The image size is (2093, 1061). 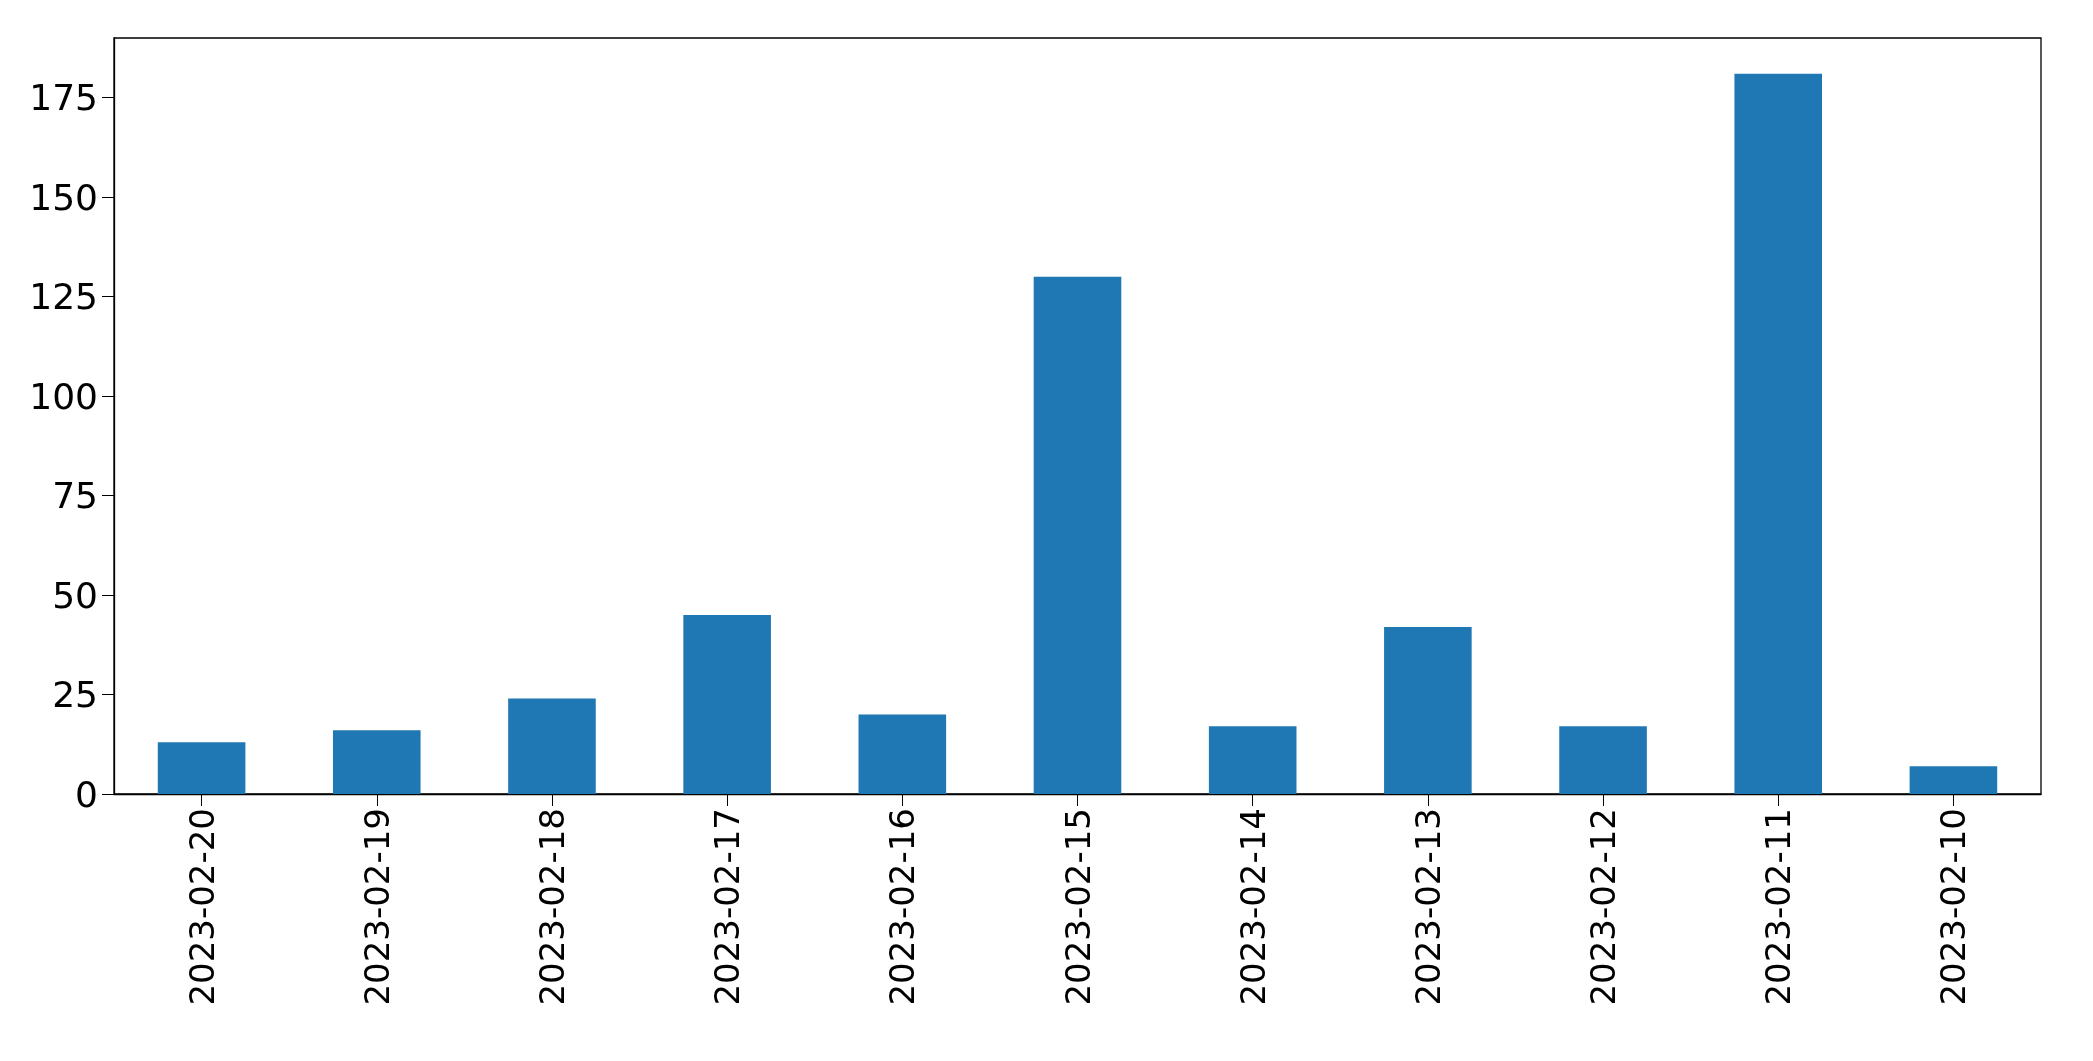 What do you see at coordinates (201, 907) in the screenshot?
I see `x-tick-label: 2023-02-20` at bounding box center [201, 907].